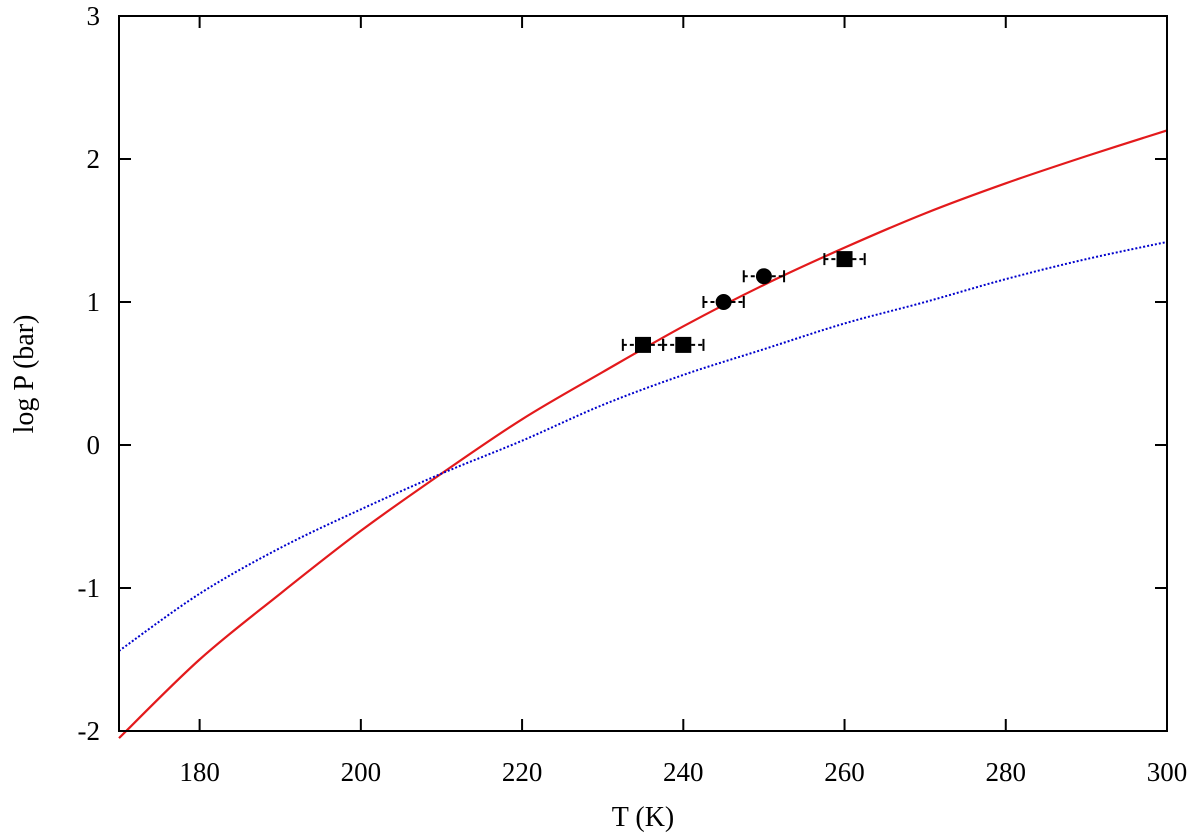  Describe the element at coordinates (94, 445) in the screenshot. I see `y-tick-label: 0` at that location.